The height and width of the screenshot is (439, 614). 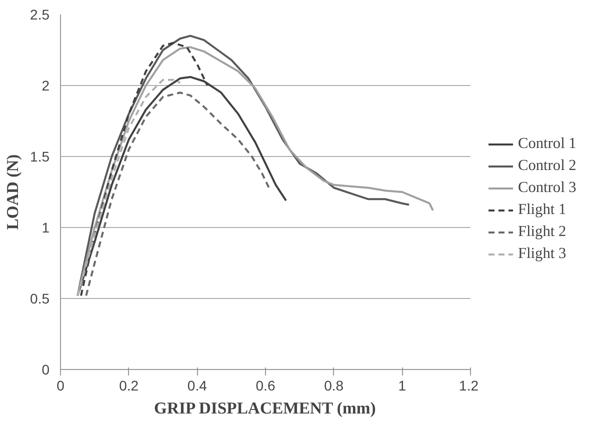 I want to click on y-tick-label: 1, so click(x=46, y=228).